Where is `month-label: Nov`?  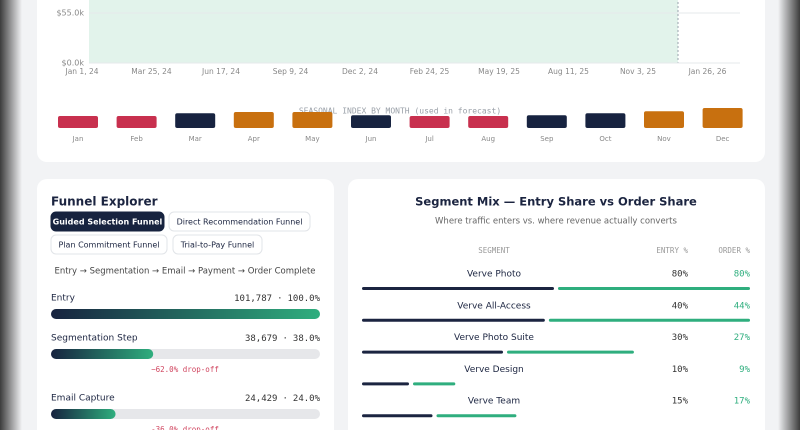
month-label: Nov is located at coordinates (664, 139).